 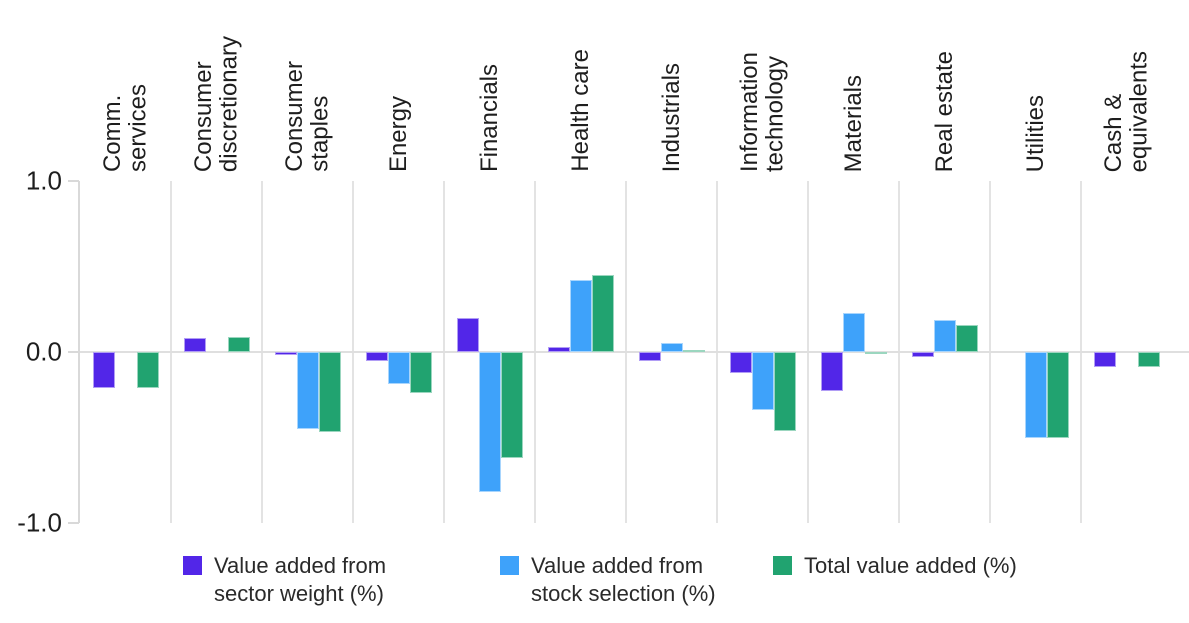 What do you see at coordinates (1035, 86) in the screenshot?
I see `sector-label-slot: Utilities` at bounding box center [1035, 86].